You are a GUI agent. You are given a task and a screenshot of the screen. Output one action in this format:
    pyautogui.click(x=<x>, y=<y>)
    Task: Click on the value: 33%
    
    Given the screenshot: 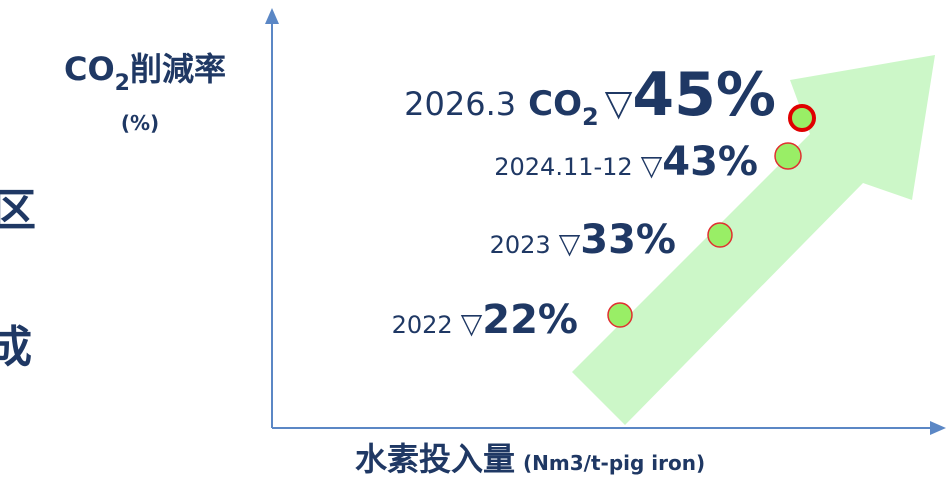 What is the action you would take?
    pyautogui.click(x=628, y=240)
    